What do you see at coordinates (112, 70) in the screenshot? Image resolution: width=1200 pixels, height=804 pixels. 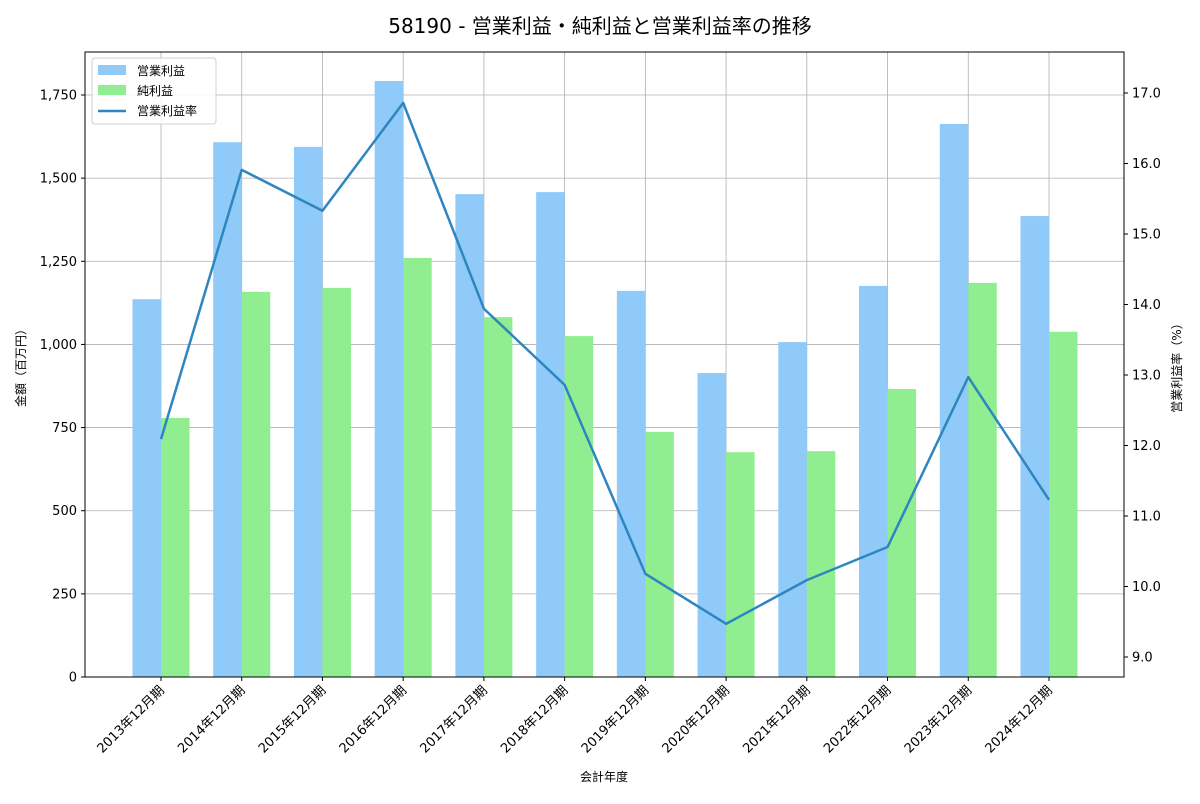 I see `legend-swatch-operating-profit` at bounding box center [112, 70].